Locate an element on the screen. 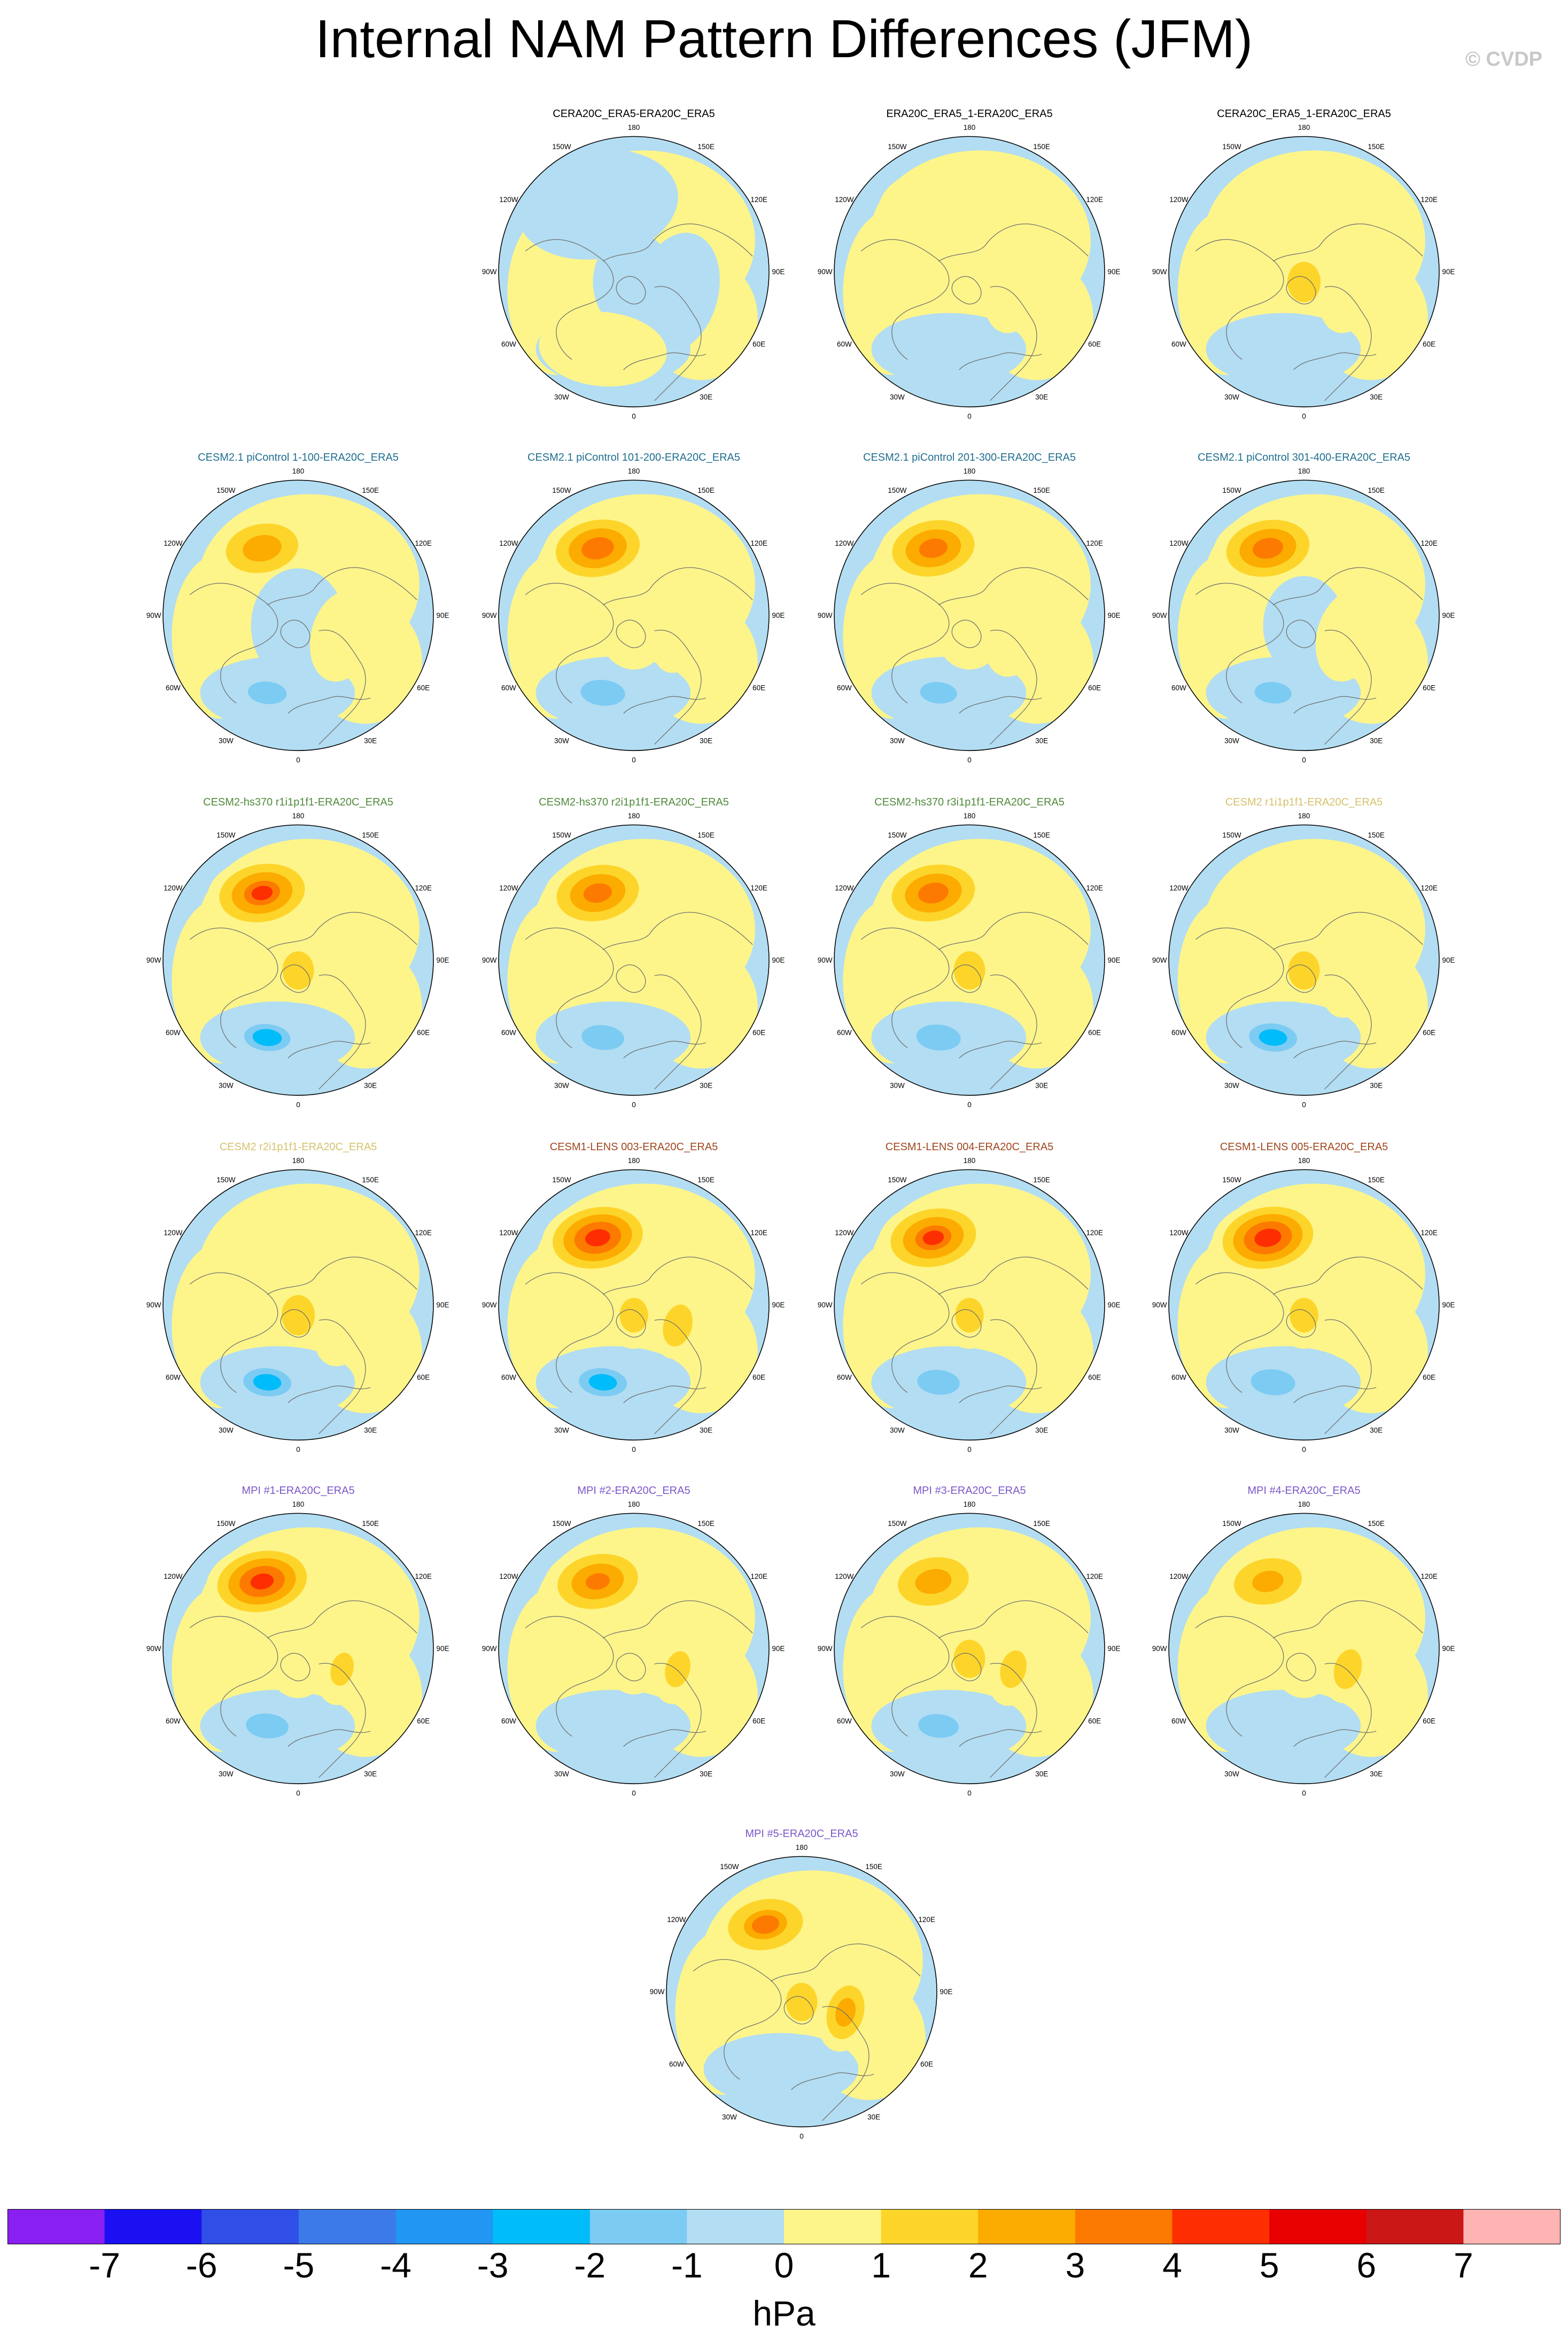 The height and width of the screenshot is (2348, 1568). colorbar-tick: 5 is located at coordinates (1269, 2265).